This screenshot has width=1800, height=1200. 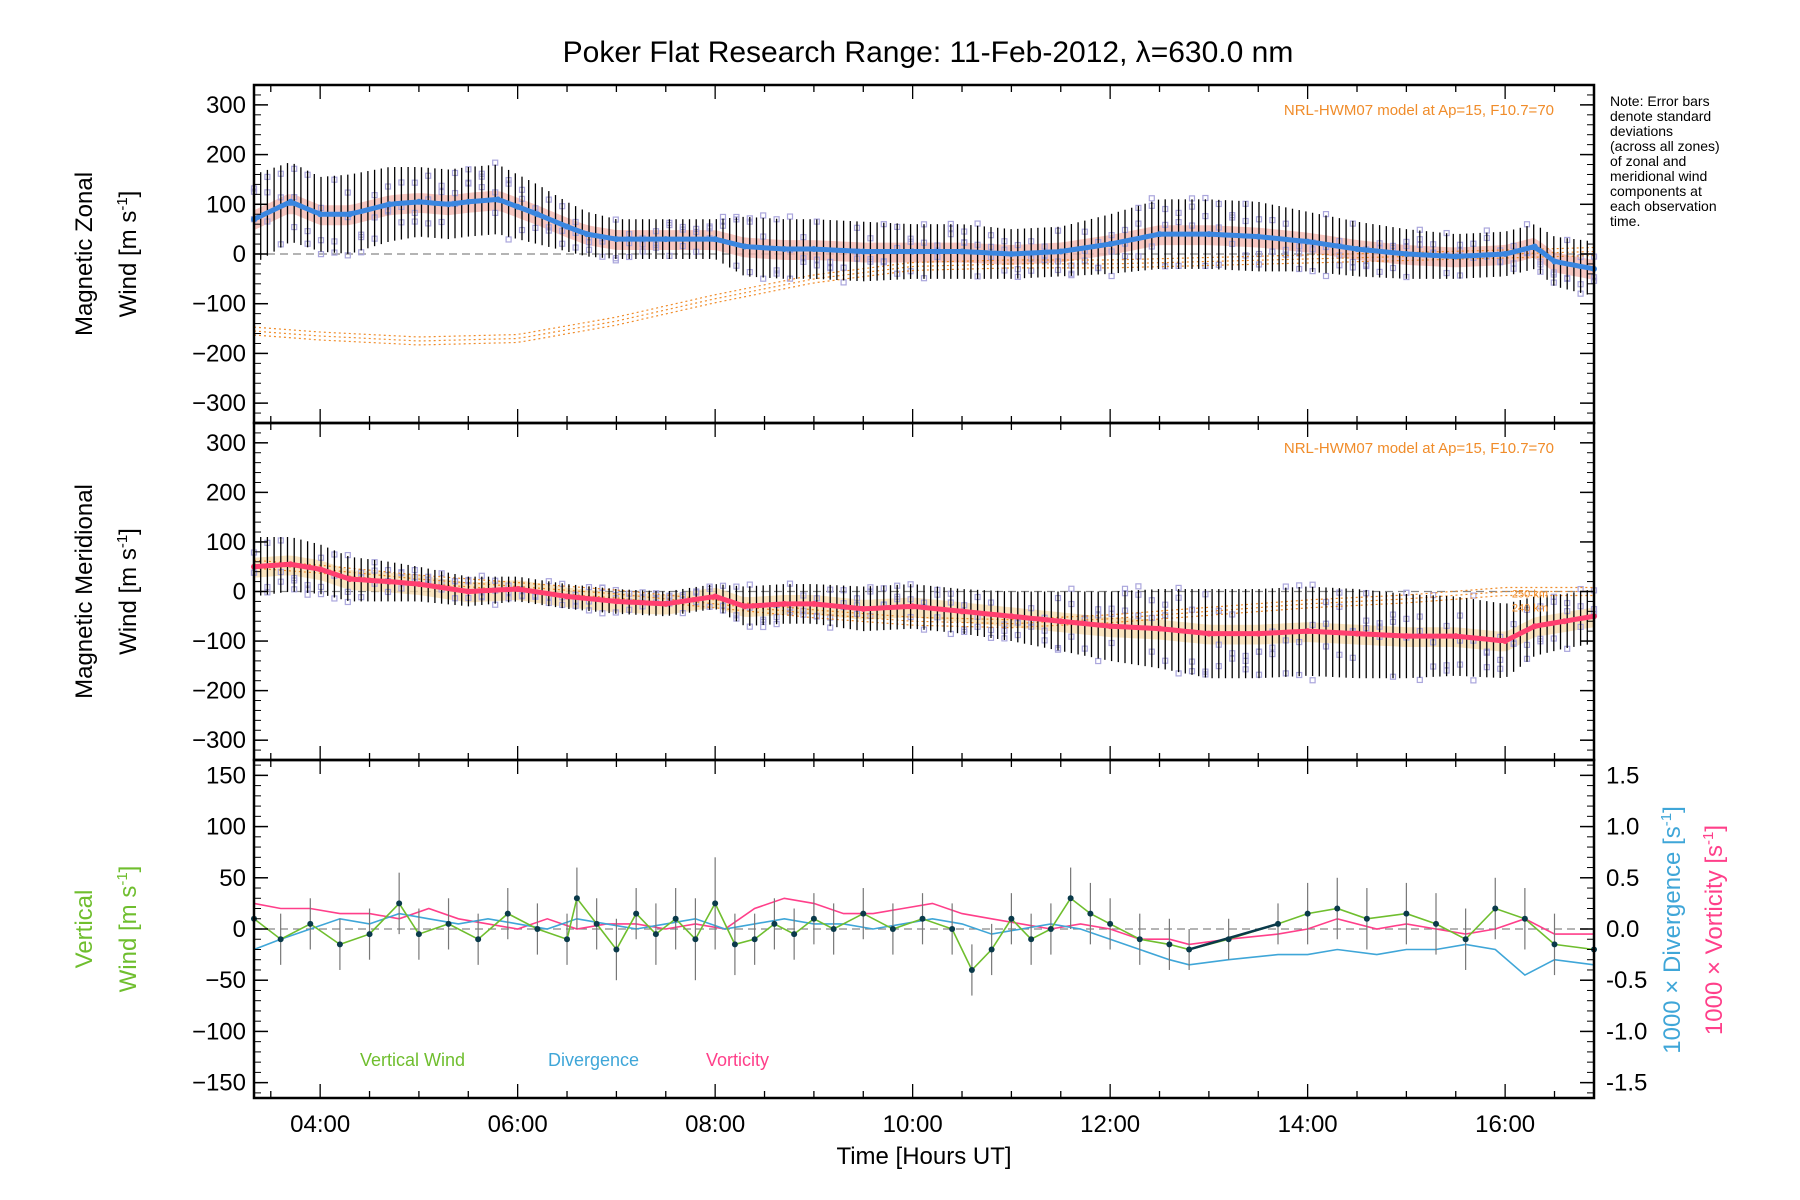 What do you see at coordinates (320, 1124) in the screenshot?
I see `x-tick-label: 04:00` at bounding box center [320, 1124].